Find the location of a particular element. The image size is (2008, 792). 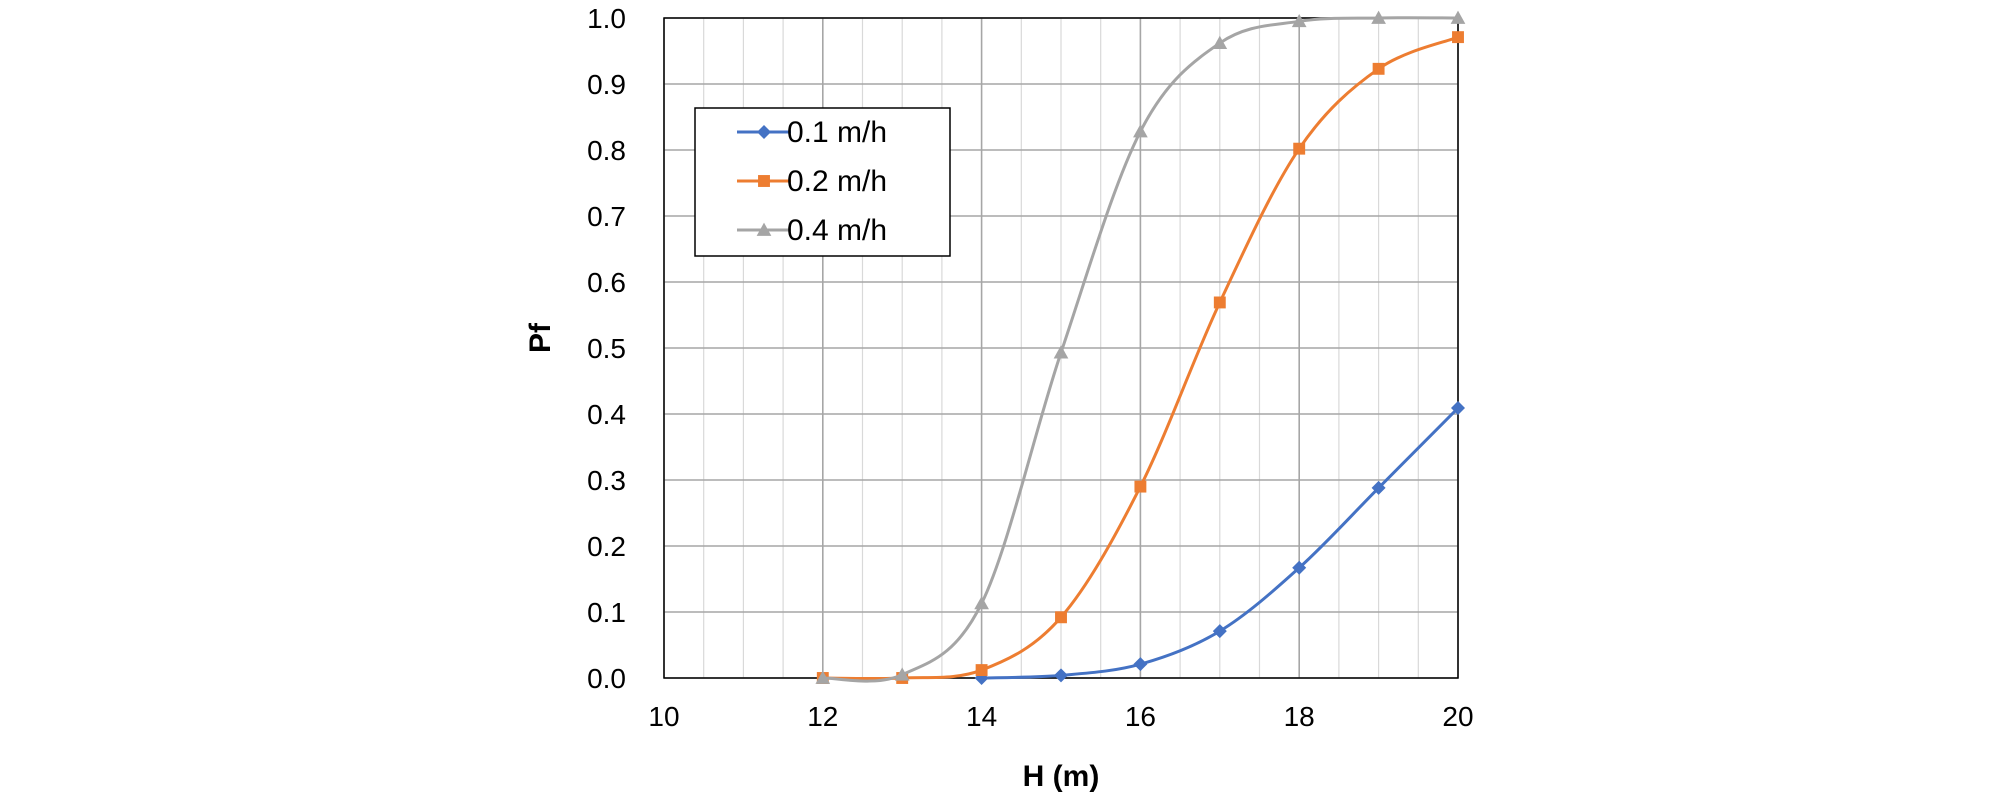

x-tick-labels: 10 12 14 16 18 20 is located at coordinates (1060, 716).